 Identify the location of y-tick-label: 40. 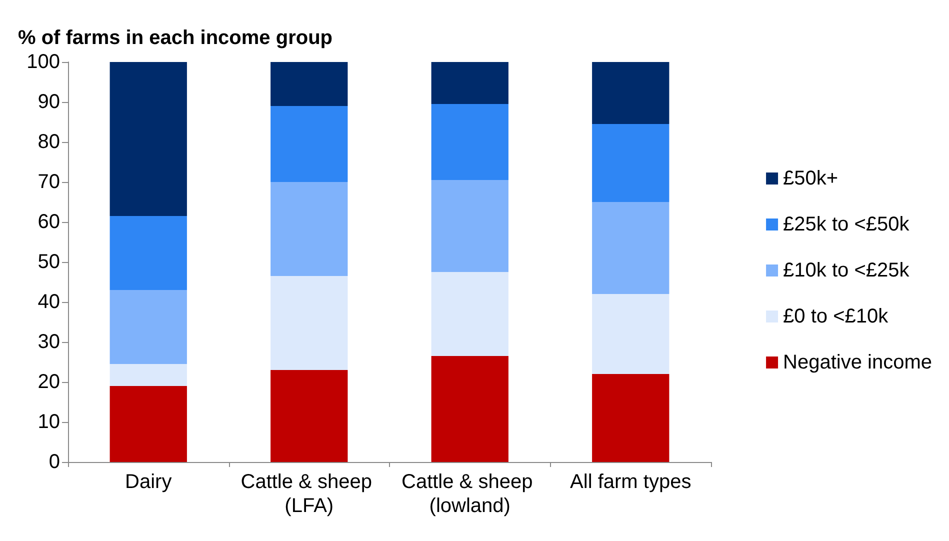
(49, 302).